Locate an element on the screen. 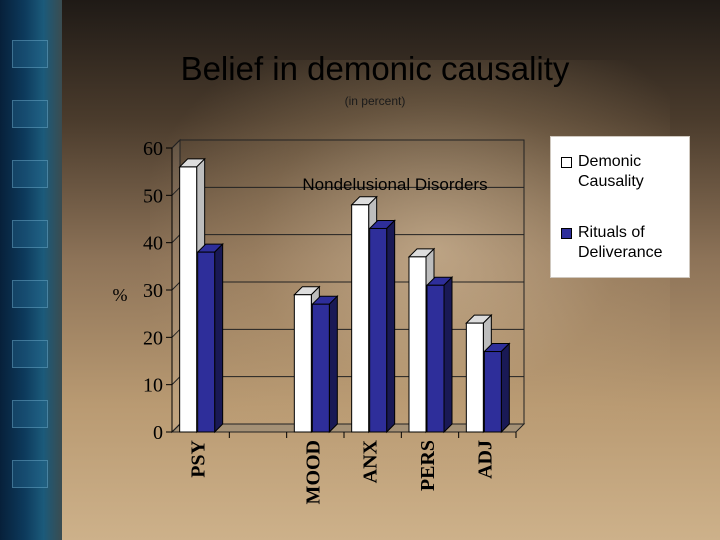 This screenshot has width=720, height=540. chart-legend: Demonic Causality Rituals of Deliverance is located at coordinates (620, 207).